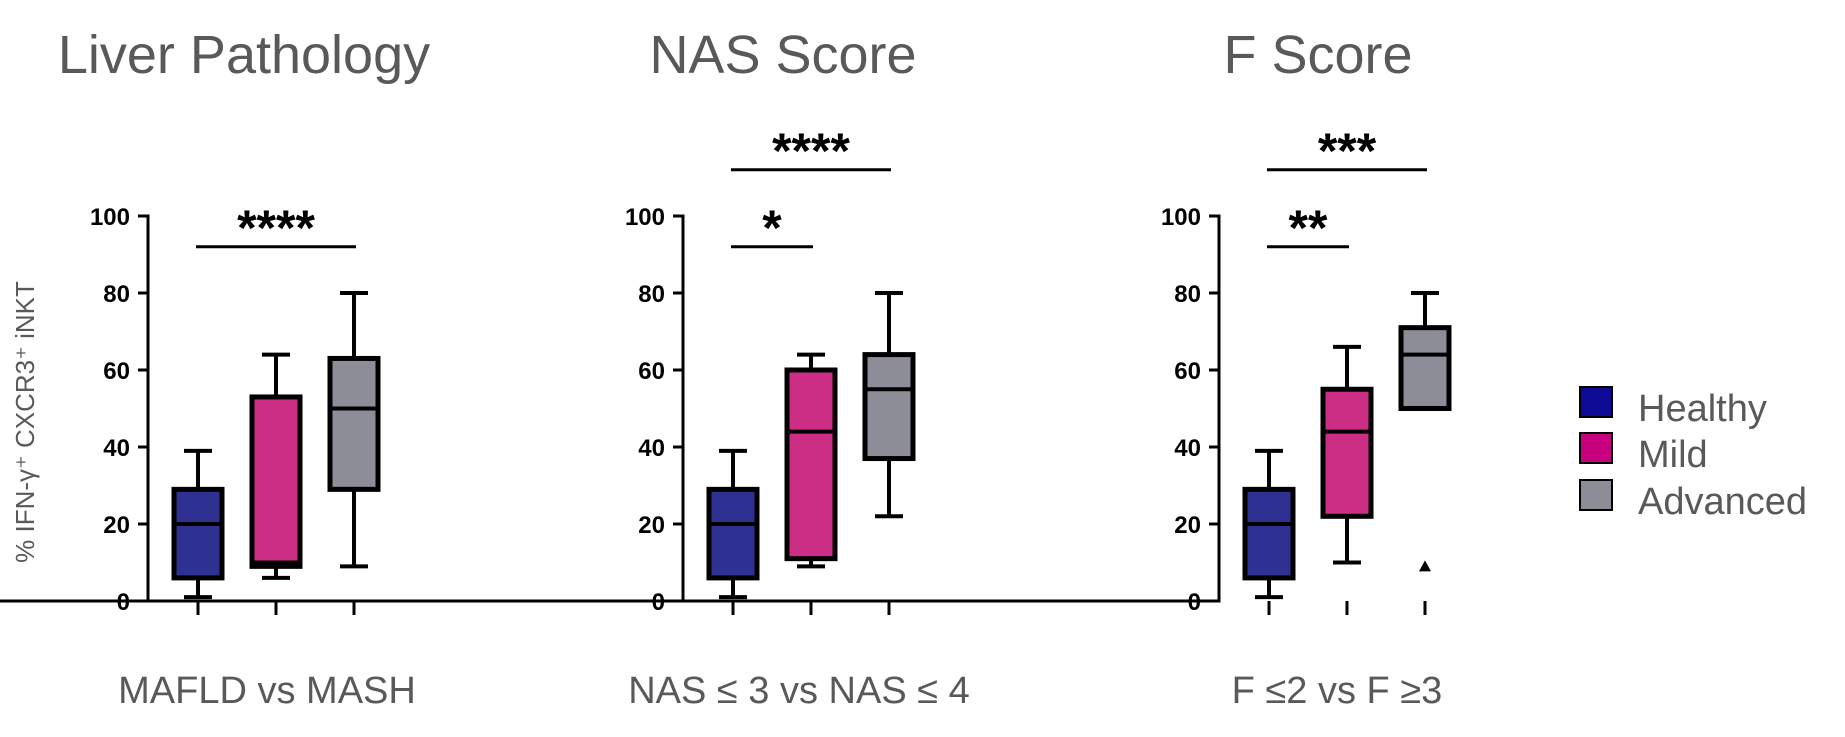 The width and height of the screenshot is (1845, 737). What do you see at coordinates (1194, 602) in the screenshot?
I see `y-tick-label: 0` at bounding box center [1194, 602].